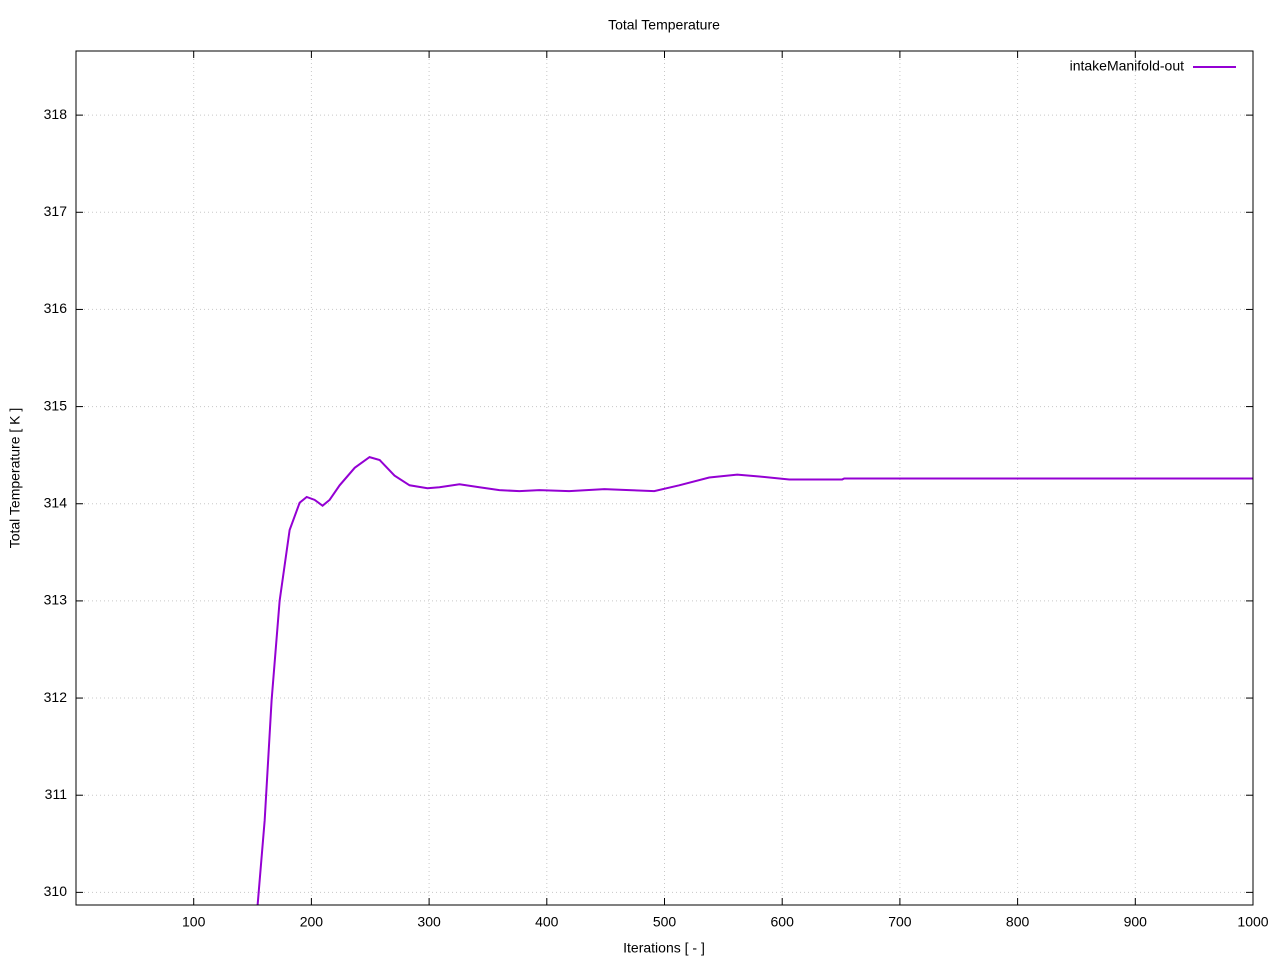 This screenshot has width=1280, height=960. I want to click on y-axis-label: Total Temperature [ K ], so click(15, 478).